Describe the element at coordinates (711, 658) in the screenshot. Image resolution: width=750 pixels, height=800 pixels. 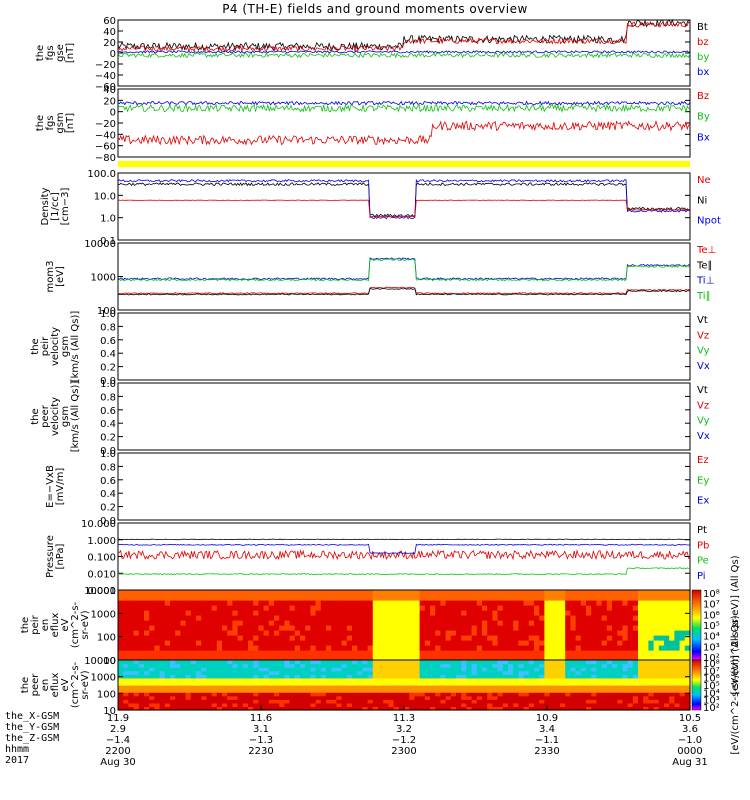
I see `colorbar-tick-label: 10²` at that location.